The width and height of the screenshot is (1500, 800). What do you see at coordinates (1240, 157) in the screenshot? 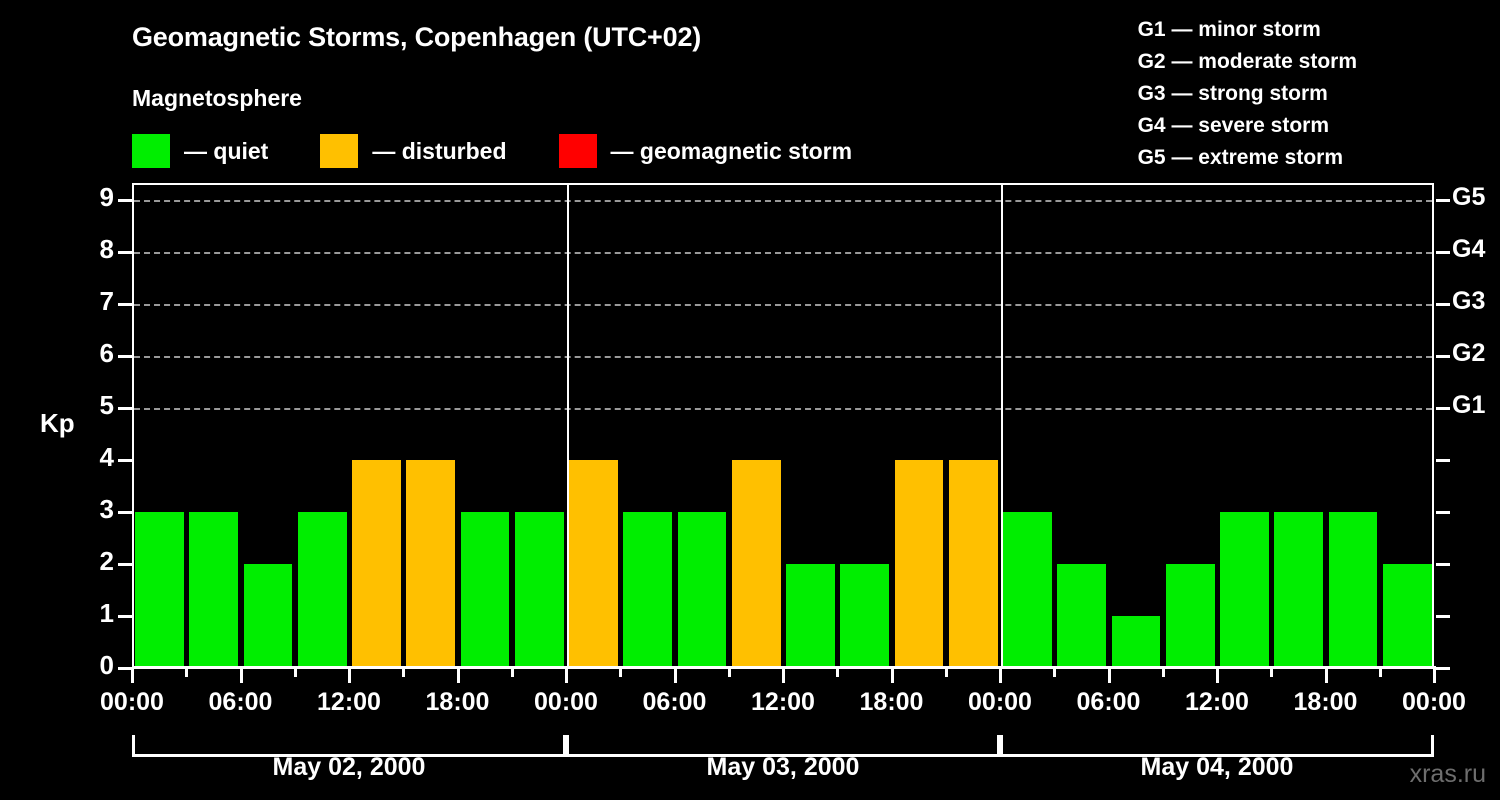
I see `g-legend-item-g5: G5 — extreme storm` at bounding box center [1240, 157].